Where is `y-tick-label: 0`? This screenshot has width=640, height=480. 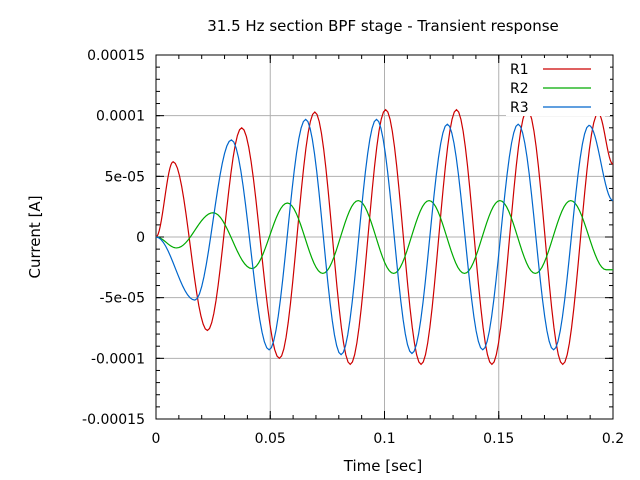
y-tick-label: 0 is located at coordinates (140, 238).